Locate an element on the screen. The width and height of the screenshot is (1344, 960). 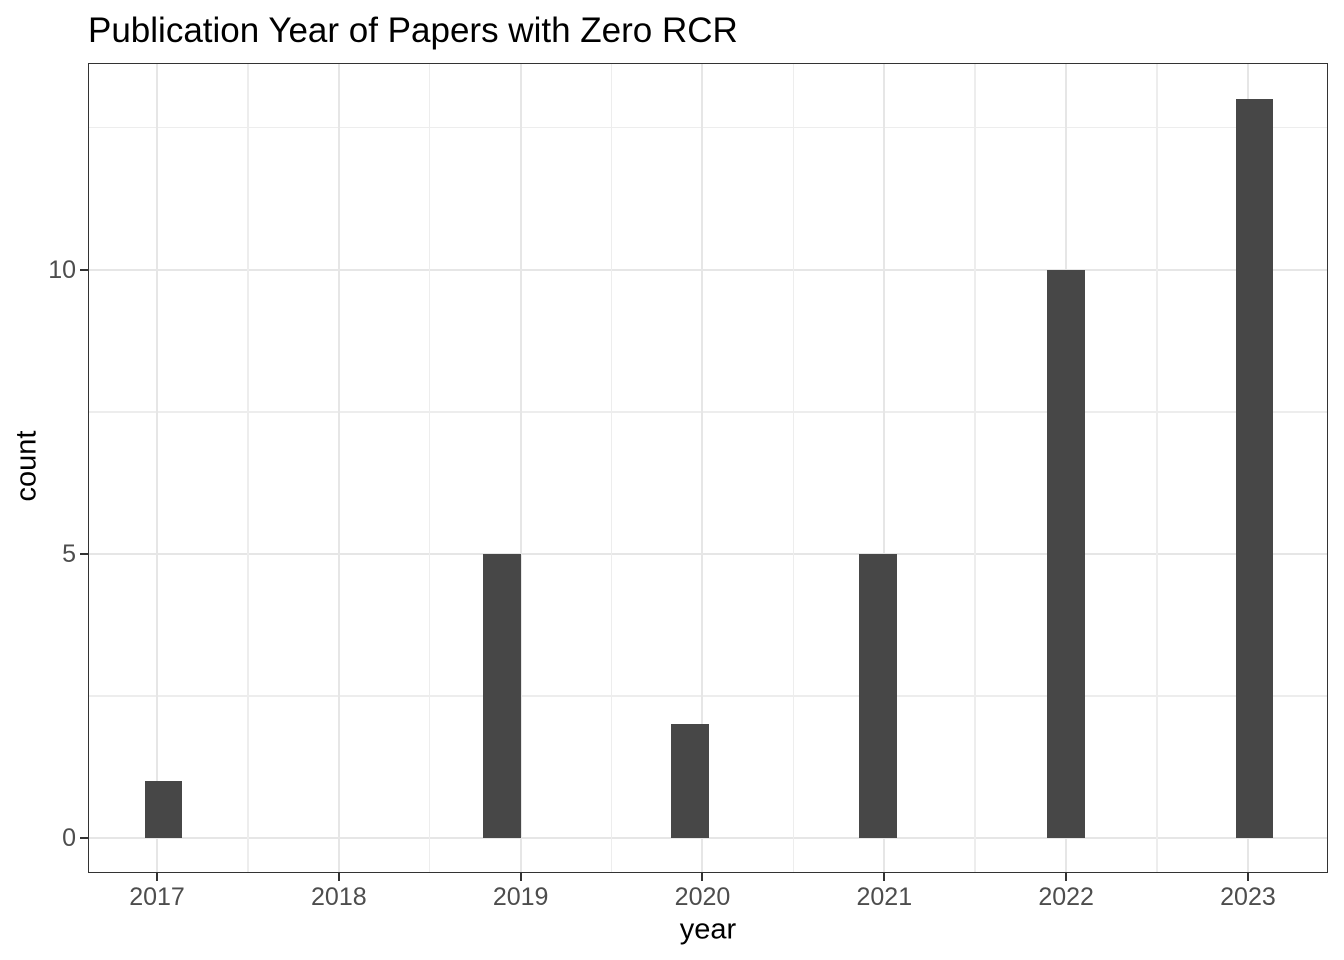
bar-2019 is located at coordinates (502, 695).